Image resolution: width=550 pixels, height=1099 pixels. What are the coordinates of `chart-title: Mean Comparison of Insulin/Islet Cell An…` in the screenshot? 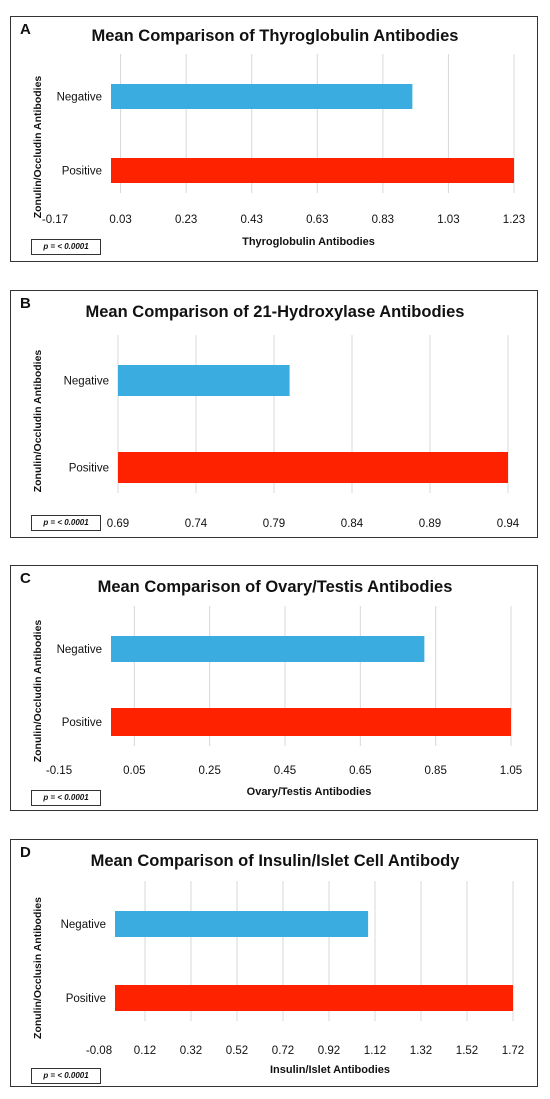 It's located at (275, 861).